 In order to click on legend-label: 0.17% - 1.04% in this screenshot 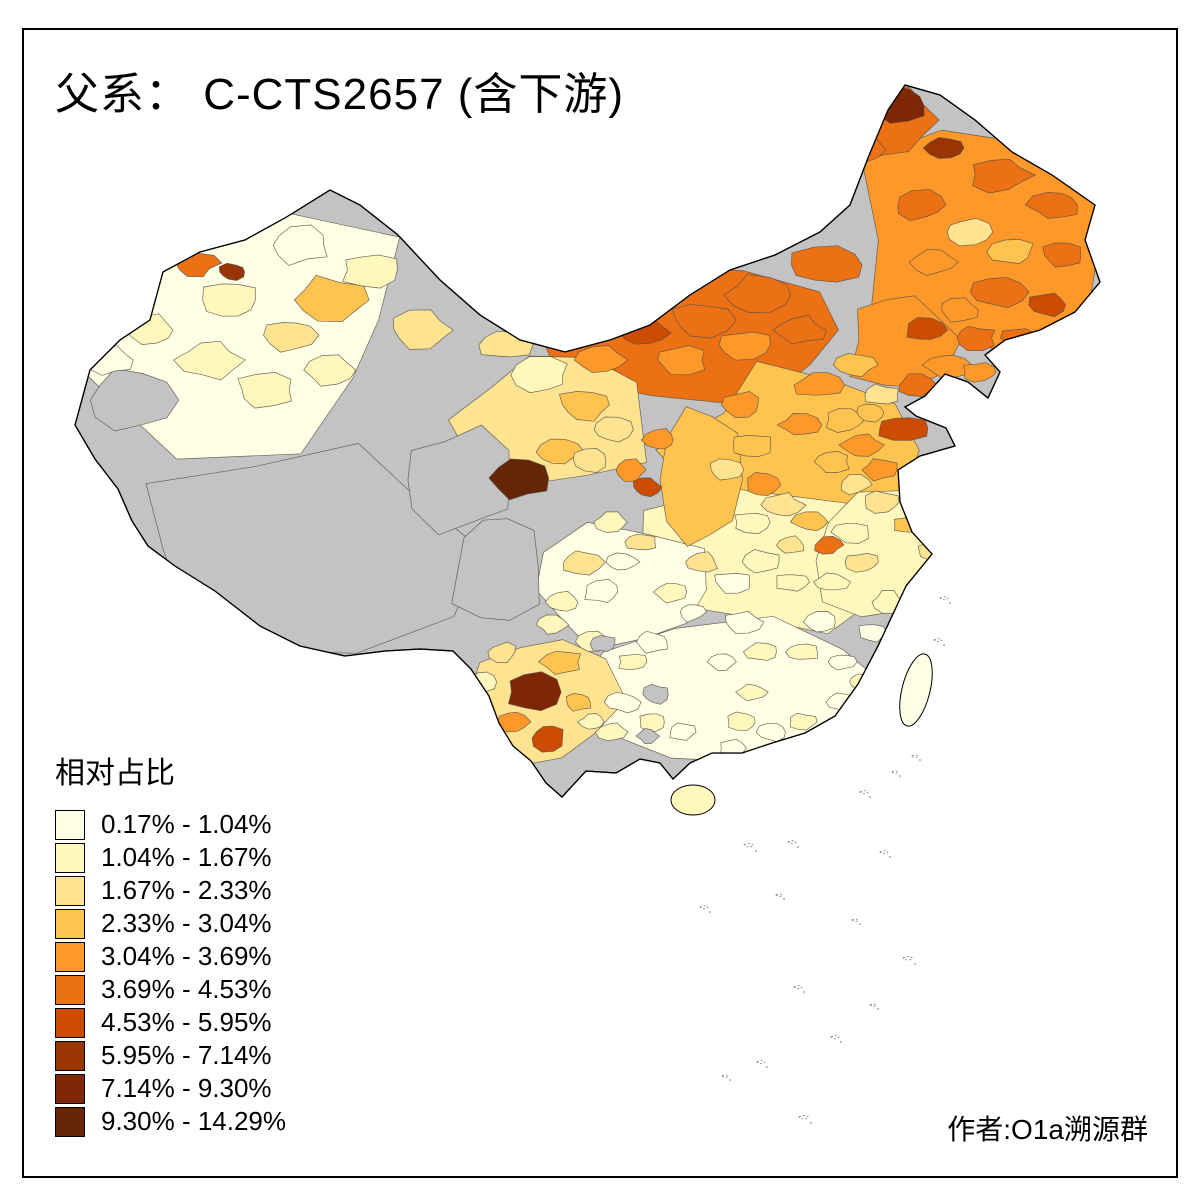, I will do `click(186, 824)`.